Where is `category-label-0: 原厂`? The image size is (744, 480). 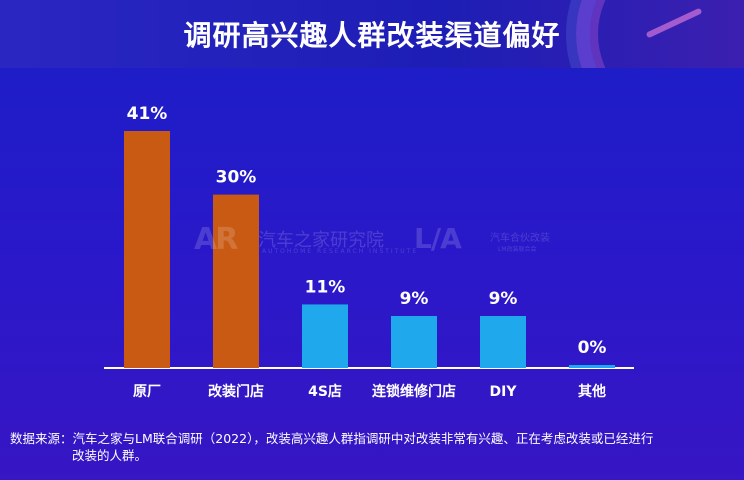 category-label-0: 原厂 is located at coordinates (147, 392).